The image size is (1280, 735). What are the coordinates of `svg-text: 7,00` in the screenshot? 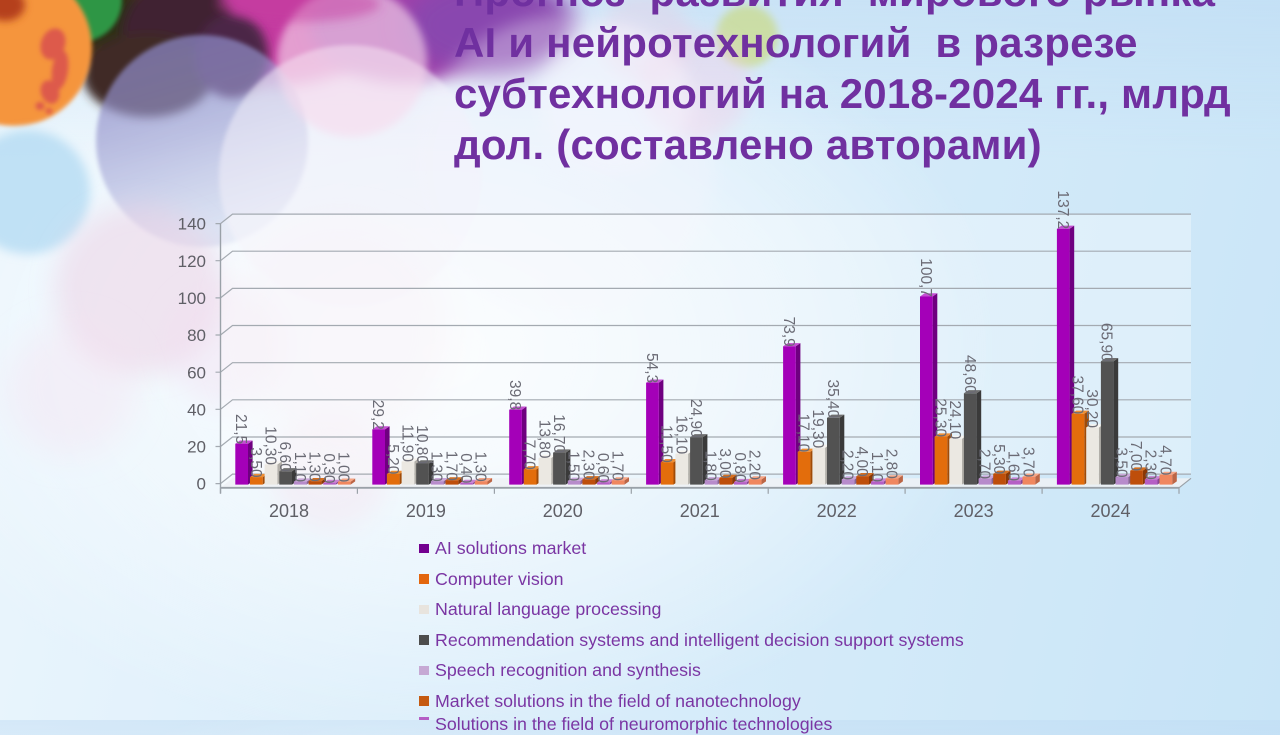 It's located at (1135, 456).